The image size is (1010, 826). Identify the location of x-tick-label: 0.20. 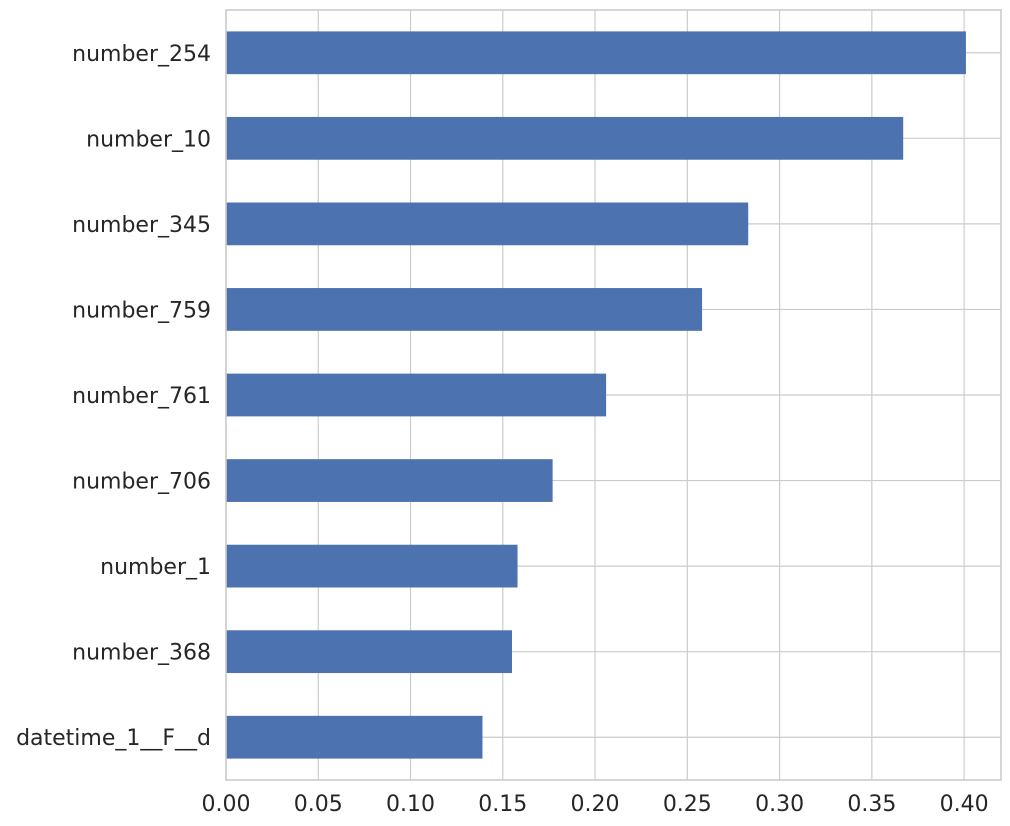
(595, 804).